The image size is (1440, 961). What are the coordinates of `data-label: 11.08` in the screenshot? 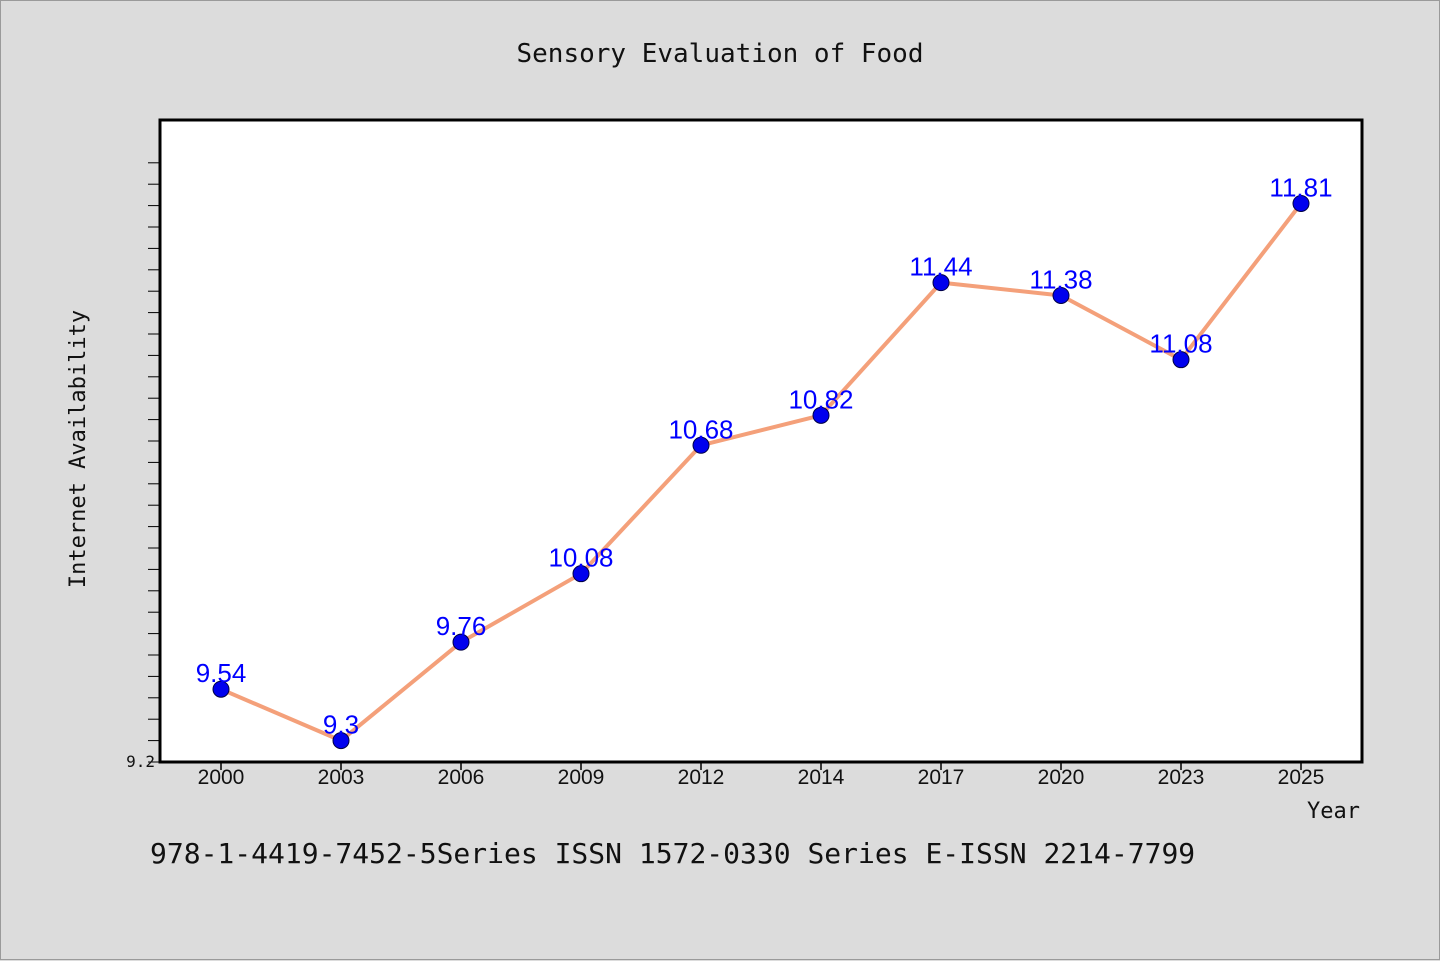 It's located at (1180, 344).